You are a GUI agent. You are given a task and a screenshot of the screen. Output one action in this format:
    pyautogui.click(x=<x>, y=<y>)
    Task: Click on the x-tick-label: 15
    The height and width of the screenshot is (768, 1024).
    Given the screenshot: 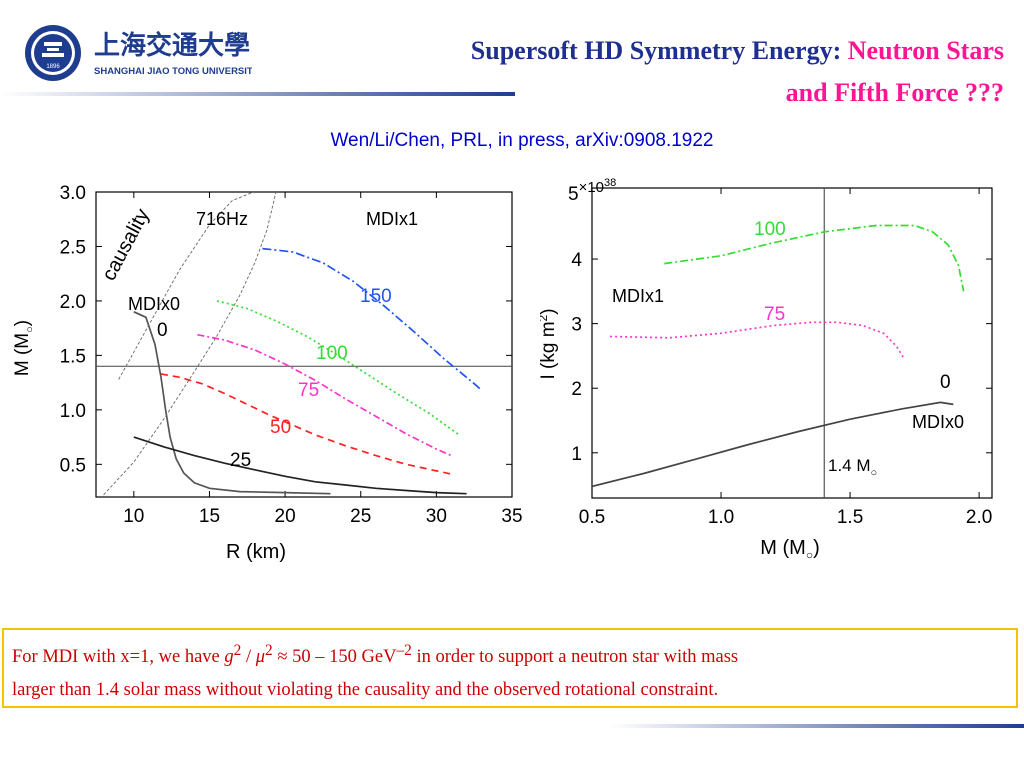 What is the action you would take?
    pyautogui.click(x=209, y=516)
    